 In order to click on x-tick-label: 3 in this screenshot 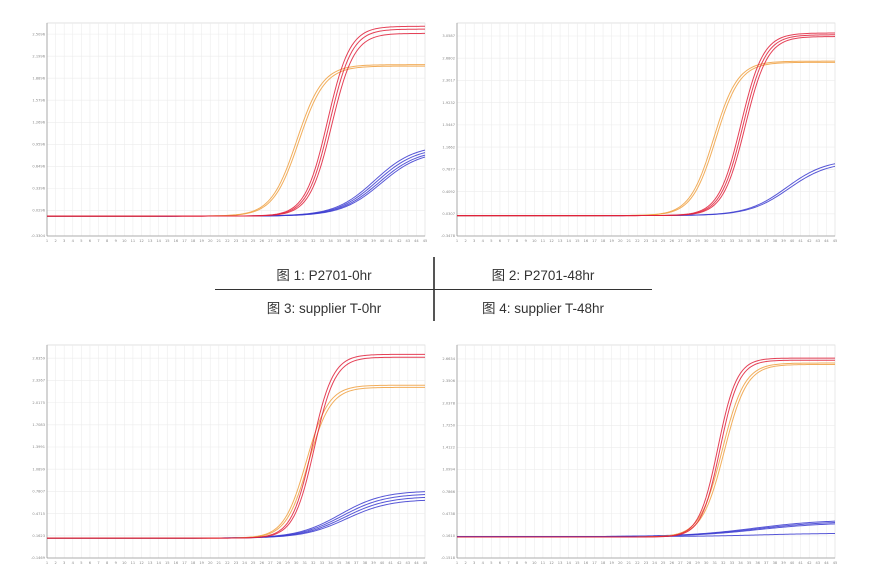, I will do `click(474, 241)`.